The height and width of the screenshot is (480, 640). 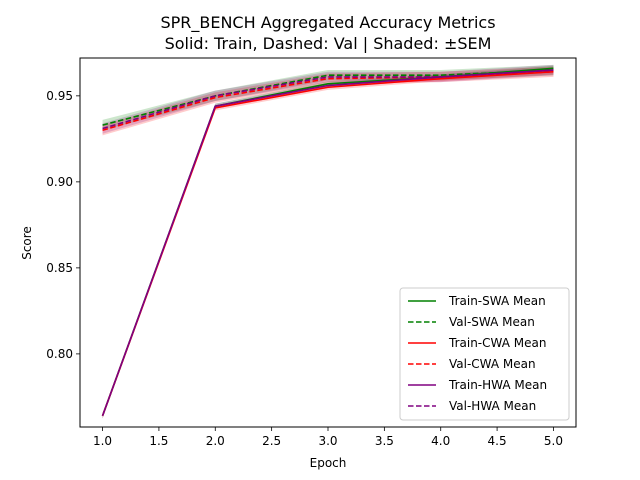 I want to click on legend-label: Train-SWA Mean, so click(x=497, y=301).